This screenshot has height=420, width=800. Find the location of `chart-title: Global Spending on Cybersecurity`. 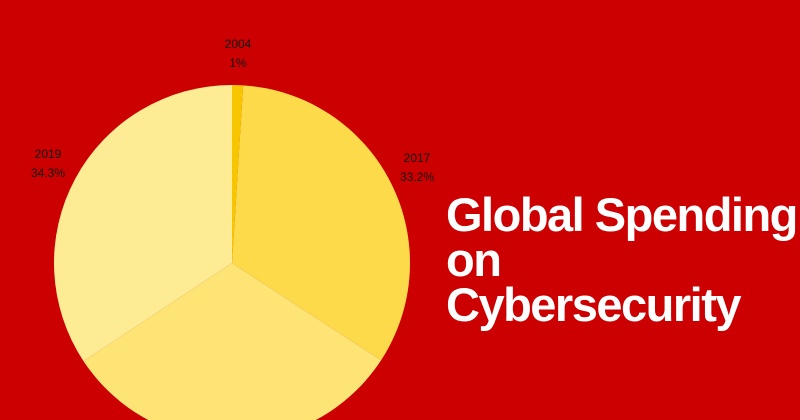

chart-title: Global Spending on Cybersecurity is located at coordinates (622, 259).